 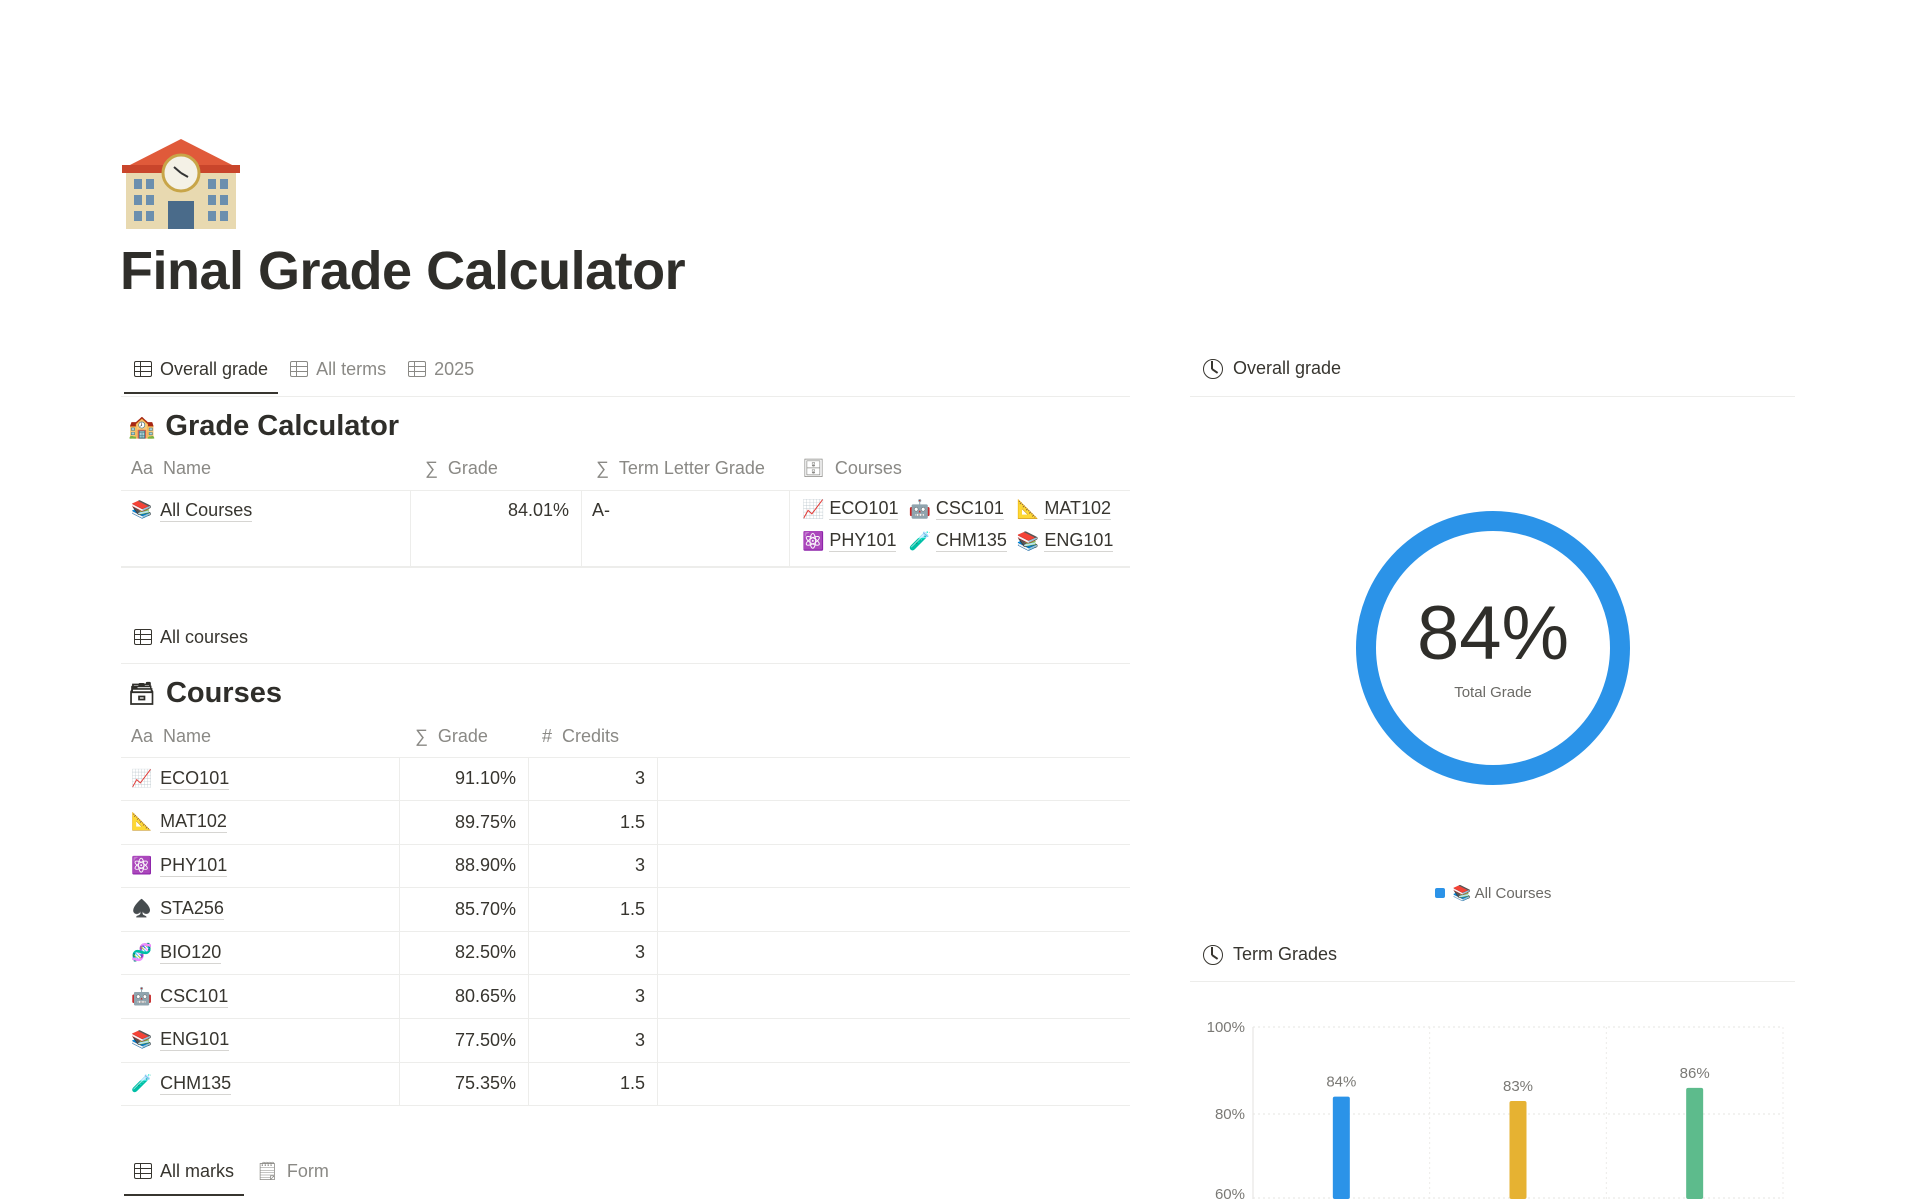 I want to click on col-header-courses: 🗄 Courses, so click(x=852, y=468).